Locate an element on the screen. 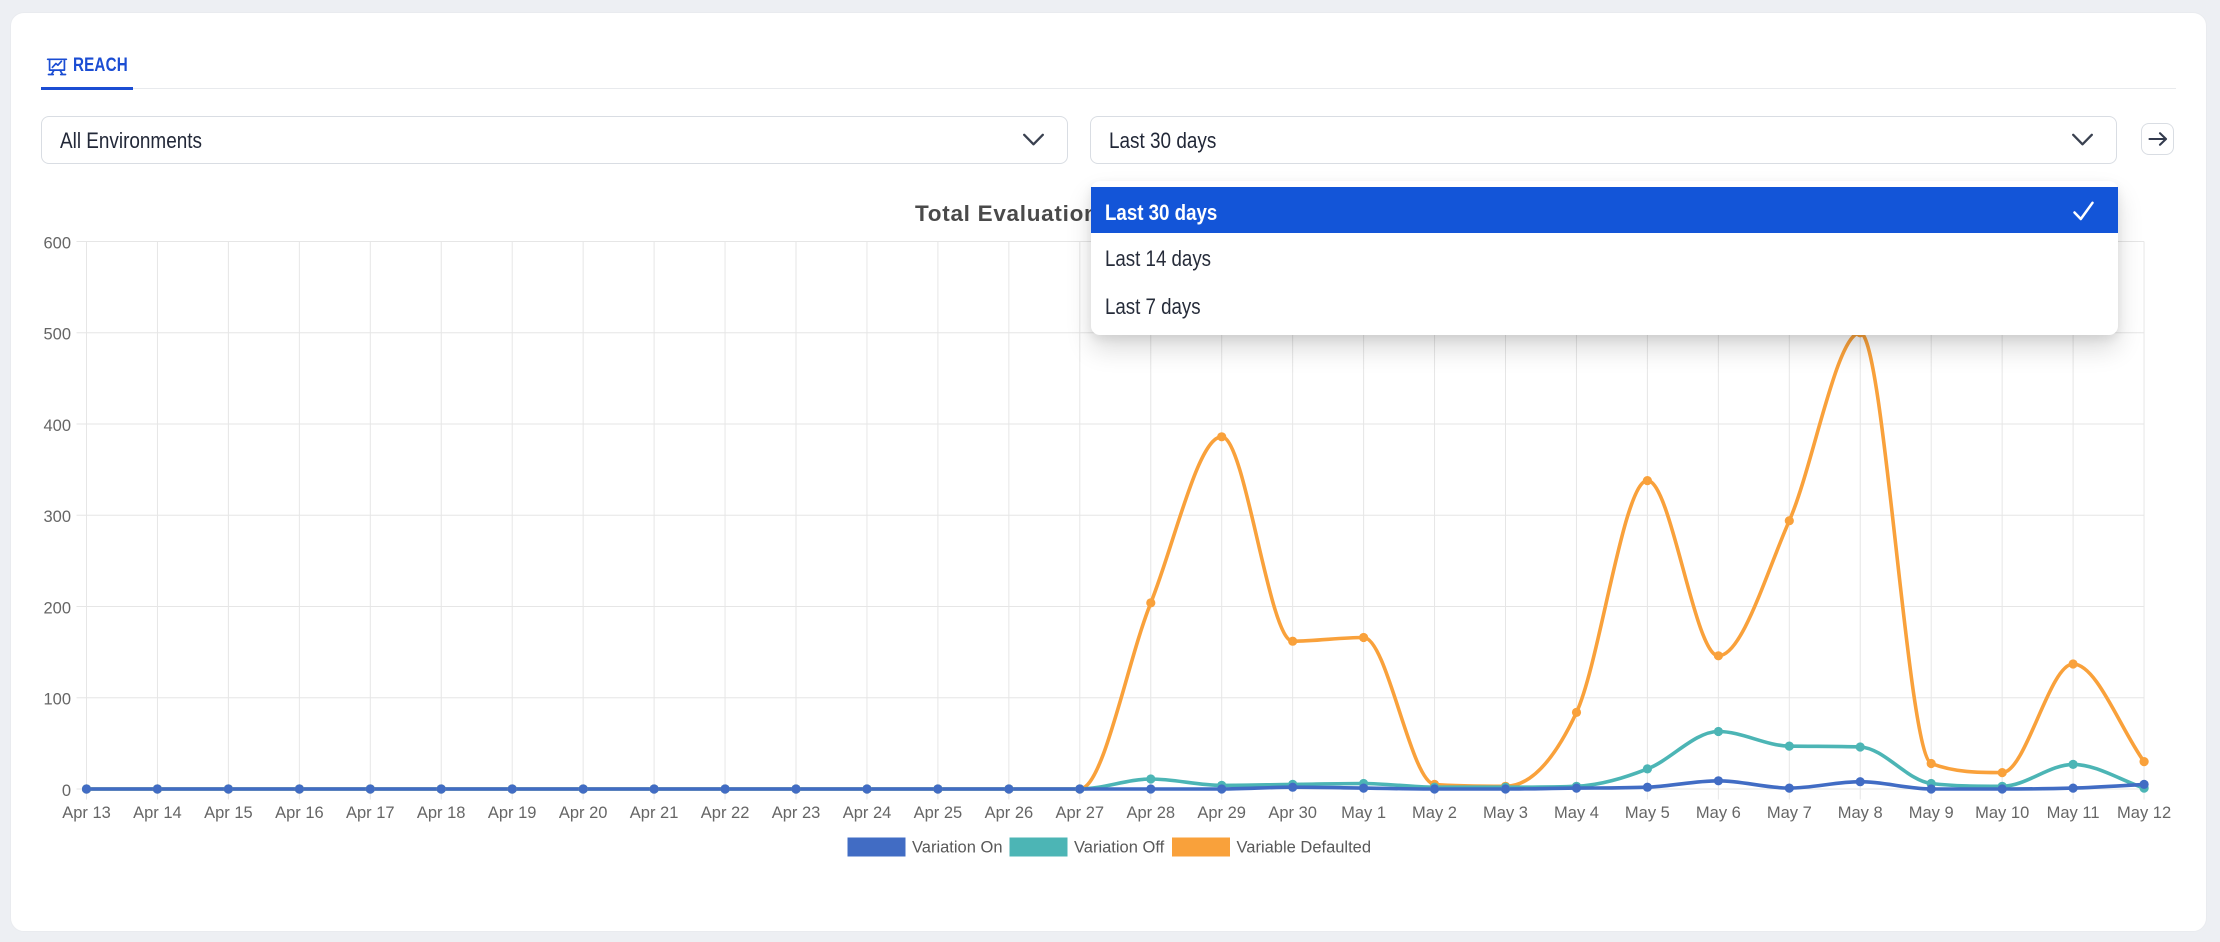 This screenshot has height=942, width=2220. svg-text: 500 is located at coordinates (57, 335).